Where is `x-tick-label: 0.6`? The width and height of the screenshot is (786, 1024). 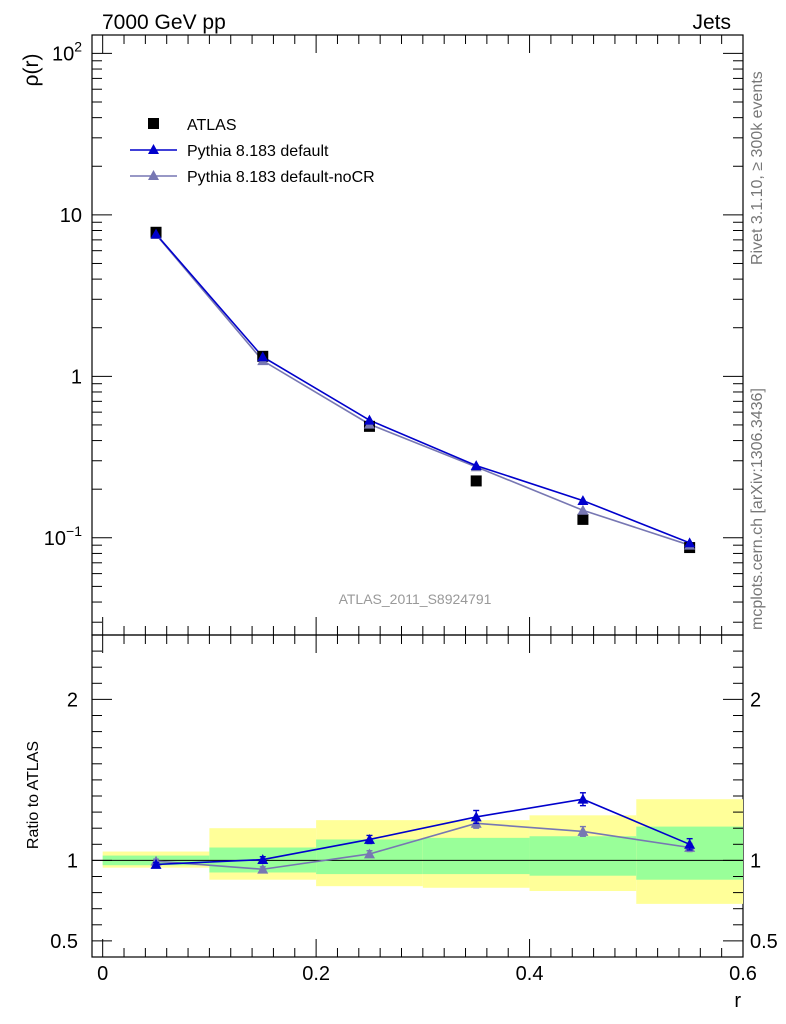
x-tick-label: 0.6 is located at coordinates (743, 974).